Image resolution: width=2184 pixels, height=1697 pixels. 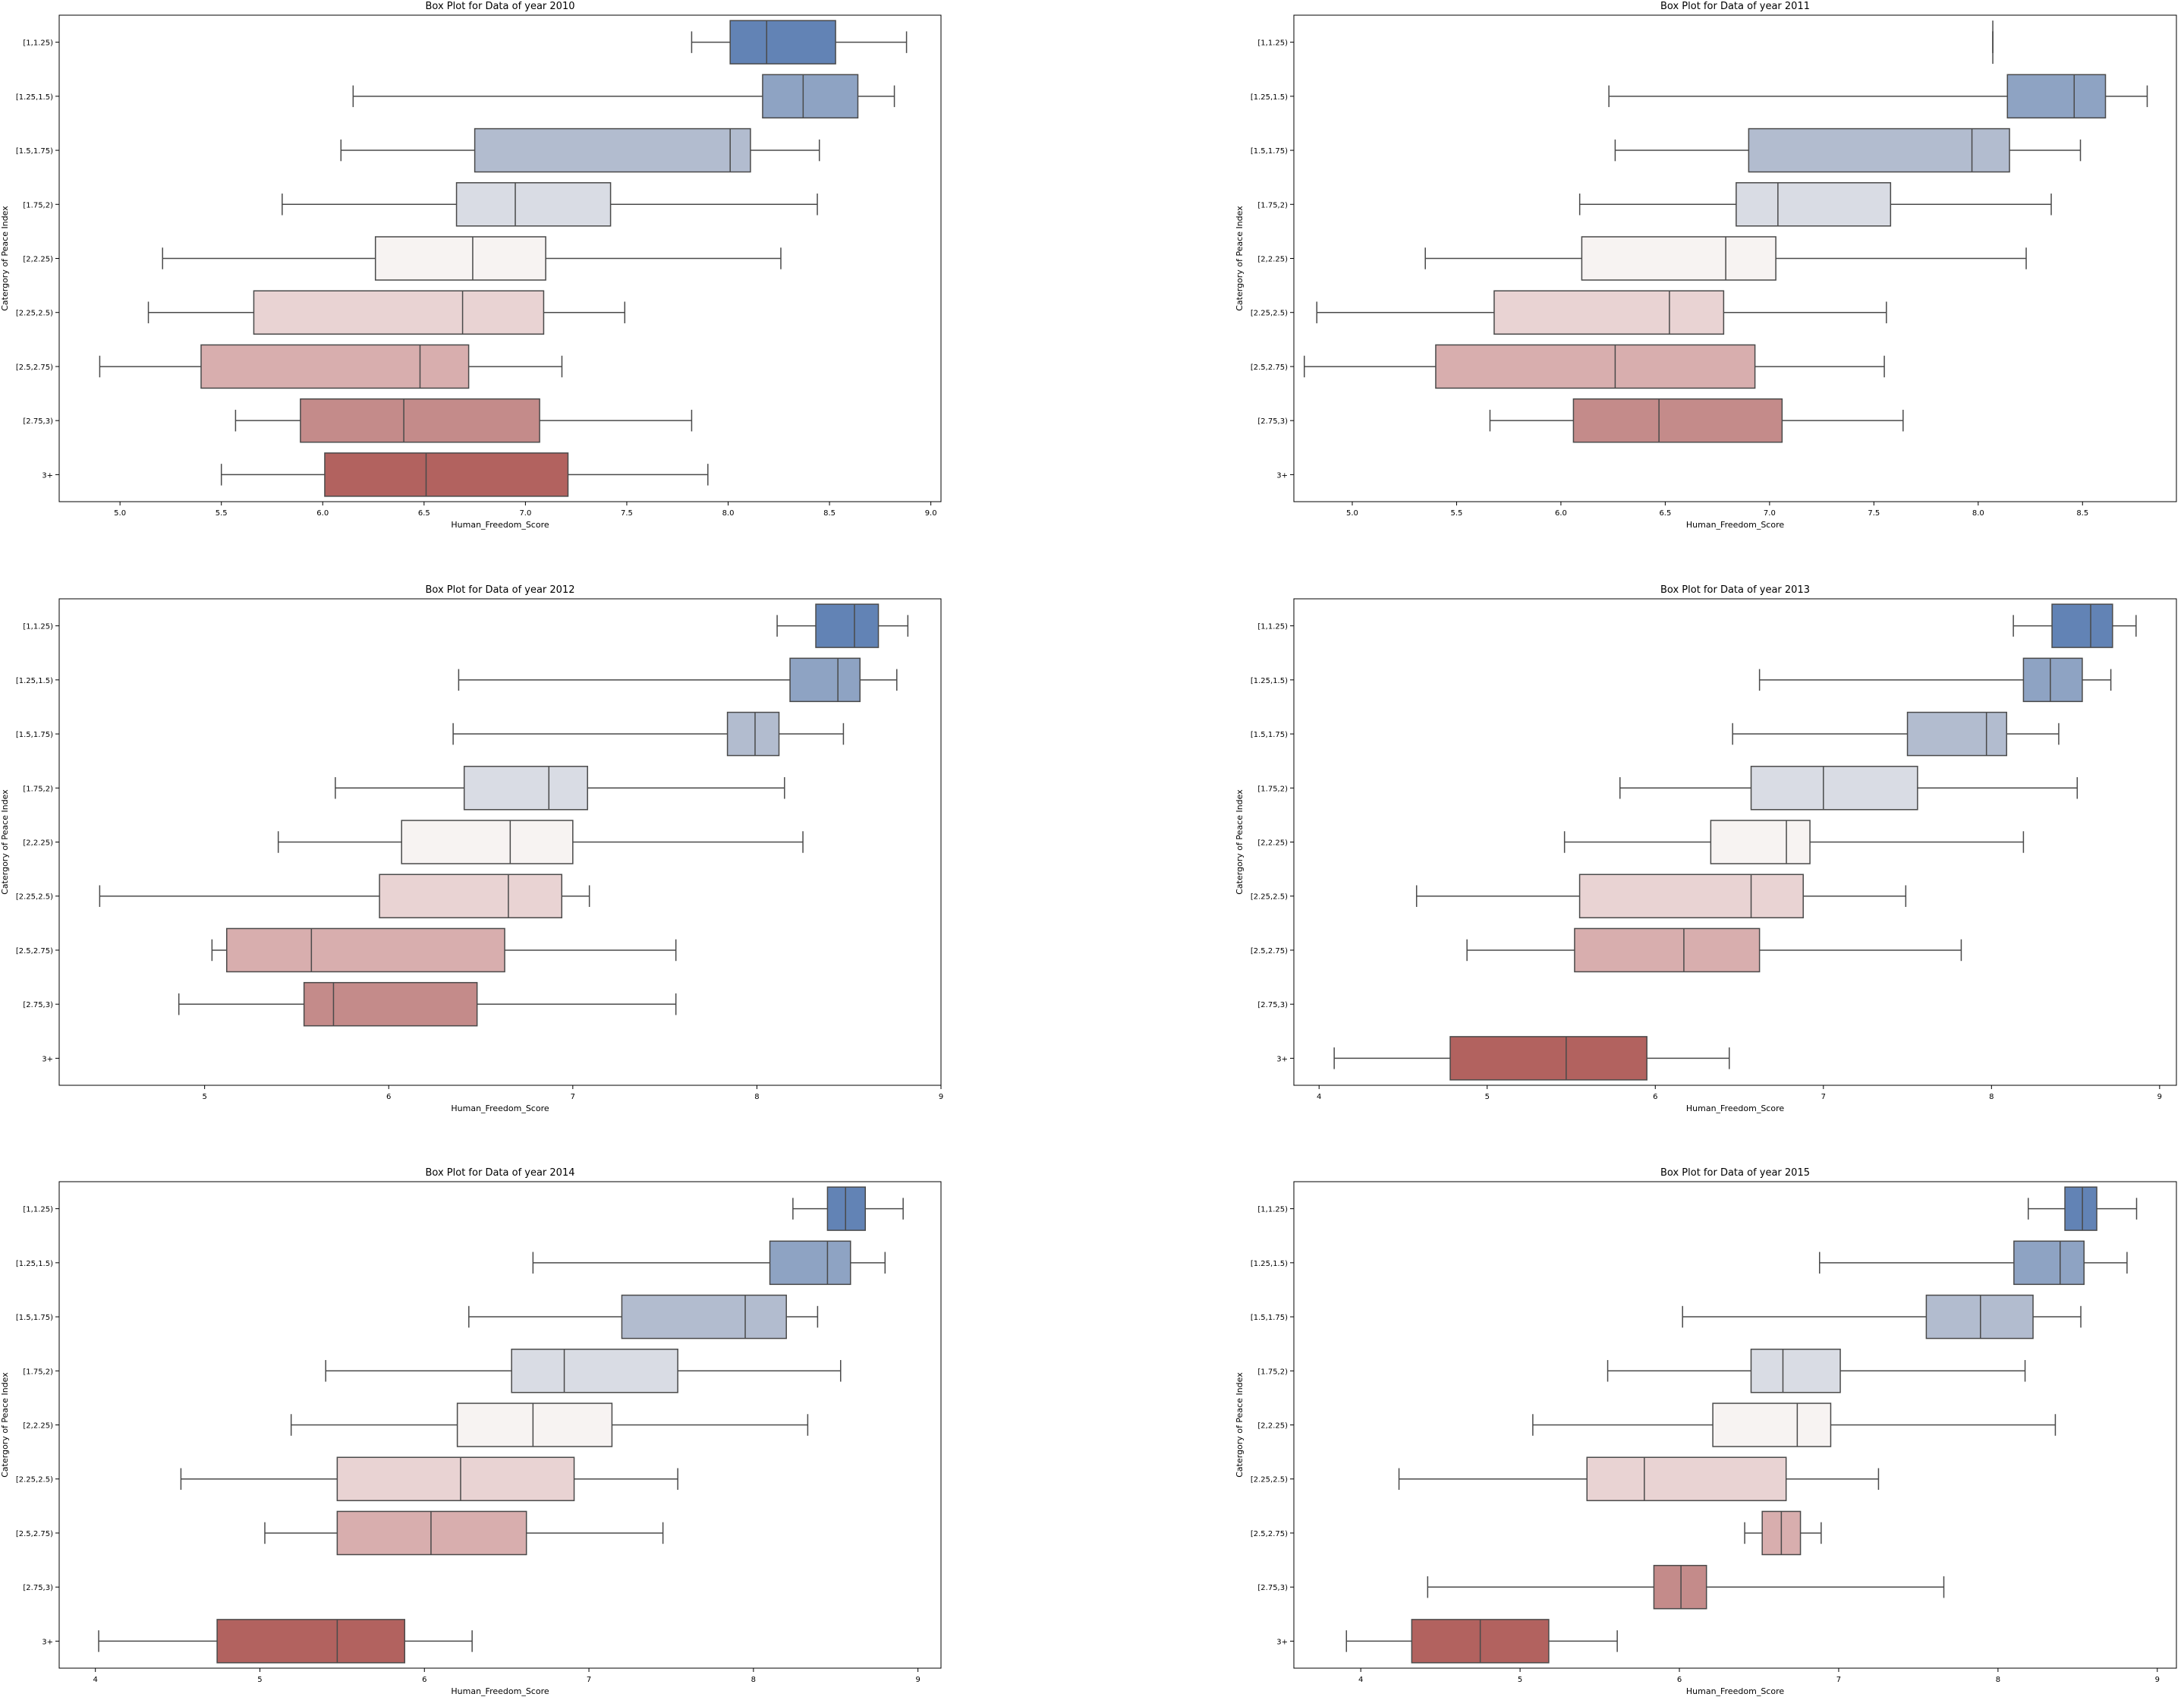 What do you see at coordinates (1978, 513) in the screenshot?
I see `x-tick-label: 8.0` at bounding box center [1978, 513].